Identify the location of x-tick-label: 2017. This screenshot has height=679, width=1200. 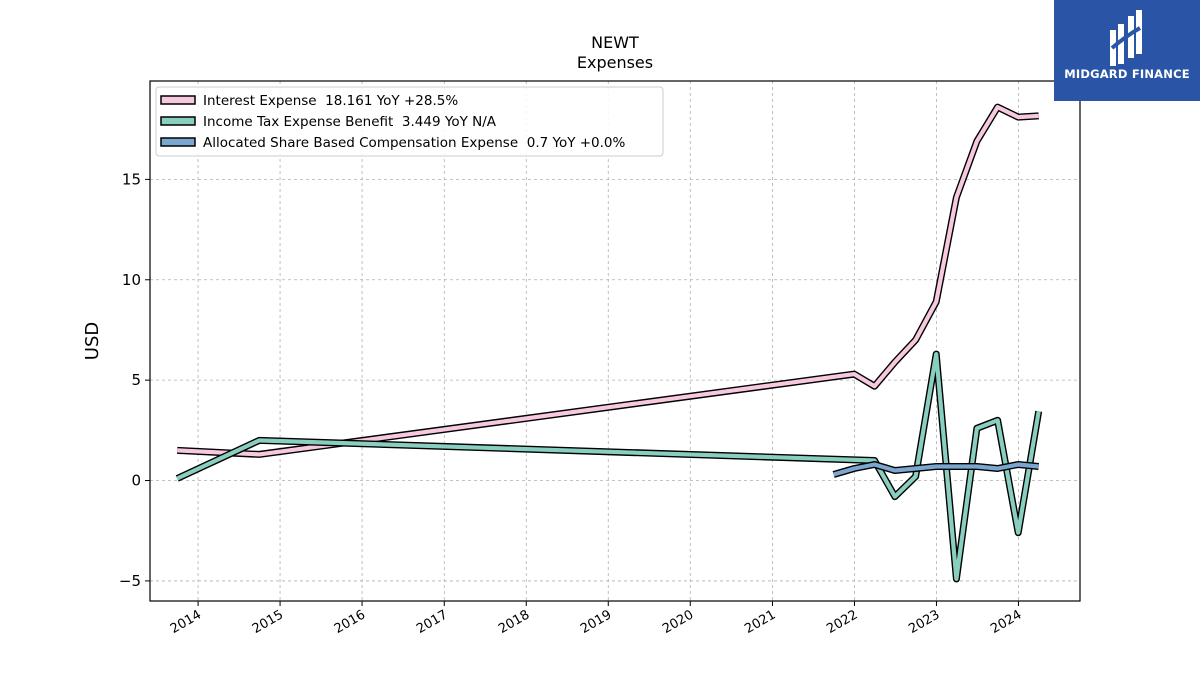
(432, 622).